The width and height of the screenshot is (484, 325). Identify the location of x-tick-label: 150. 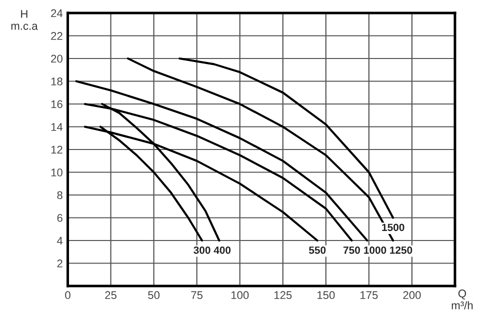
(326, 295).